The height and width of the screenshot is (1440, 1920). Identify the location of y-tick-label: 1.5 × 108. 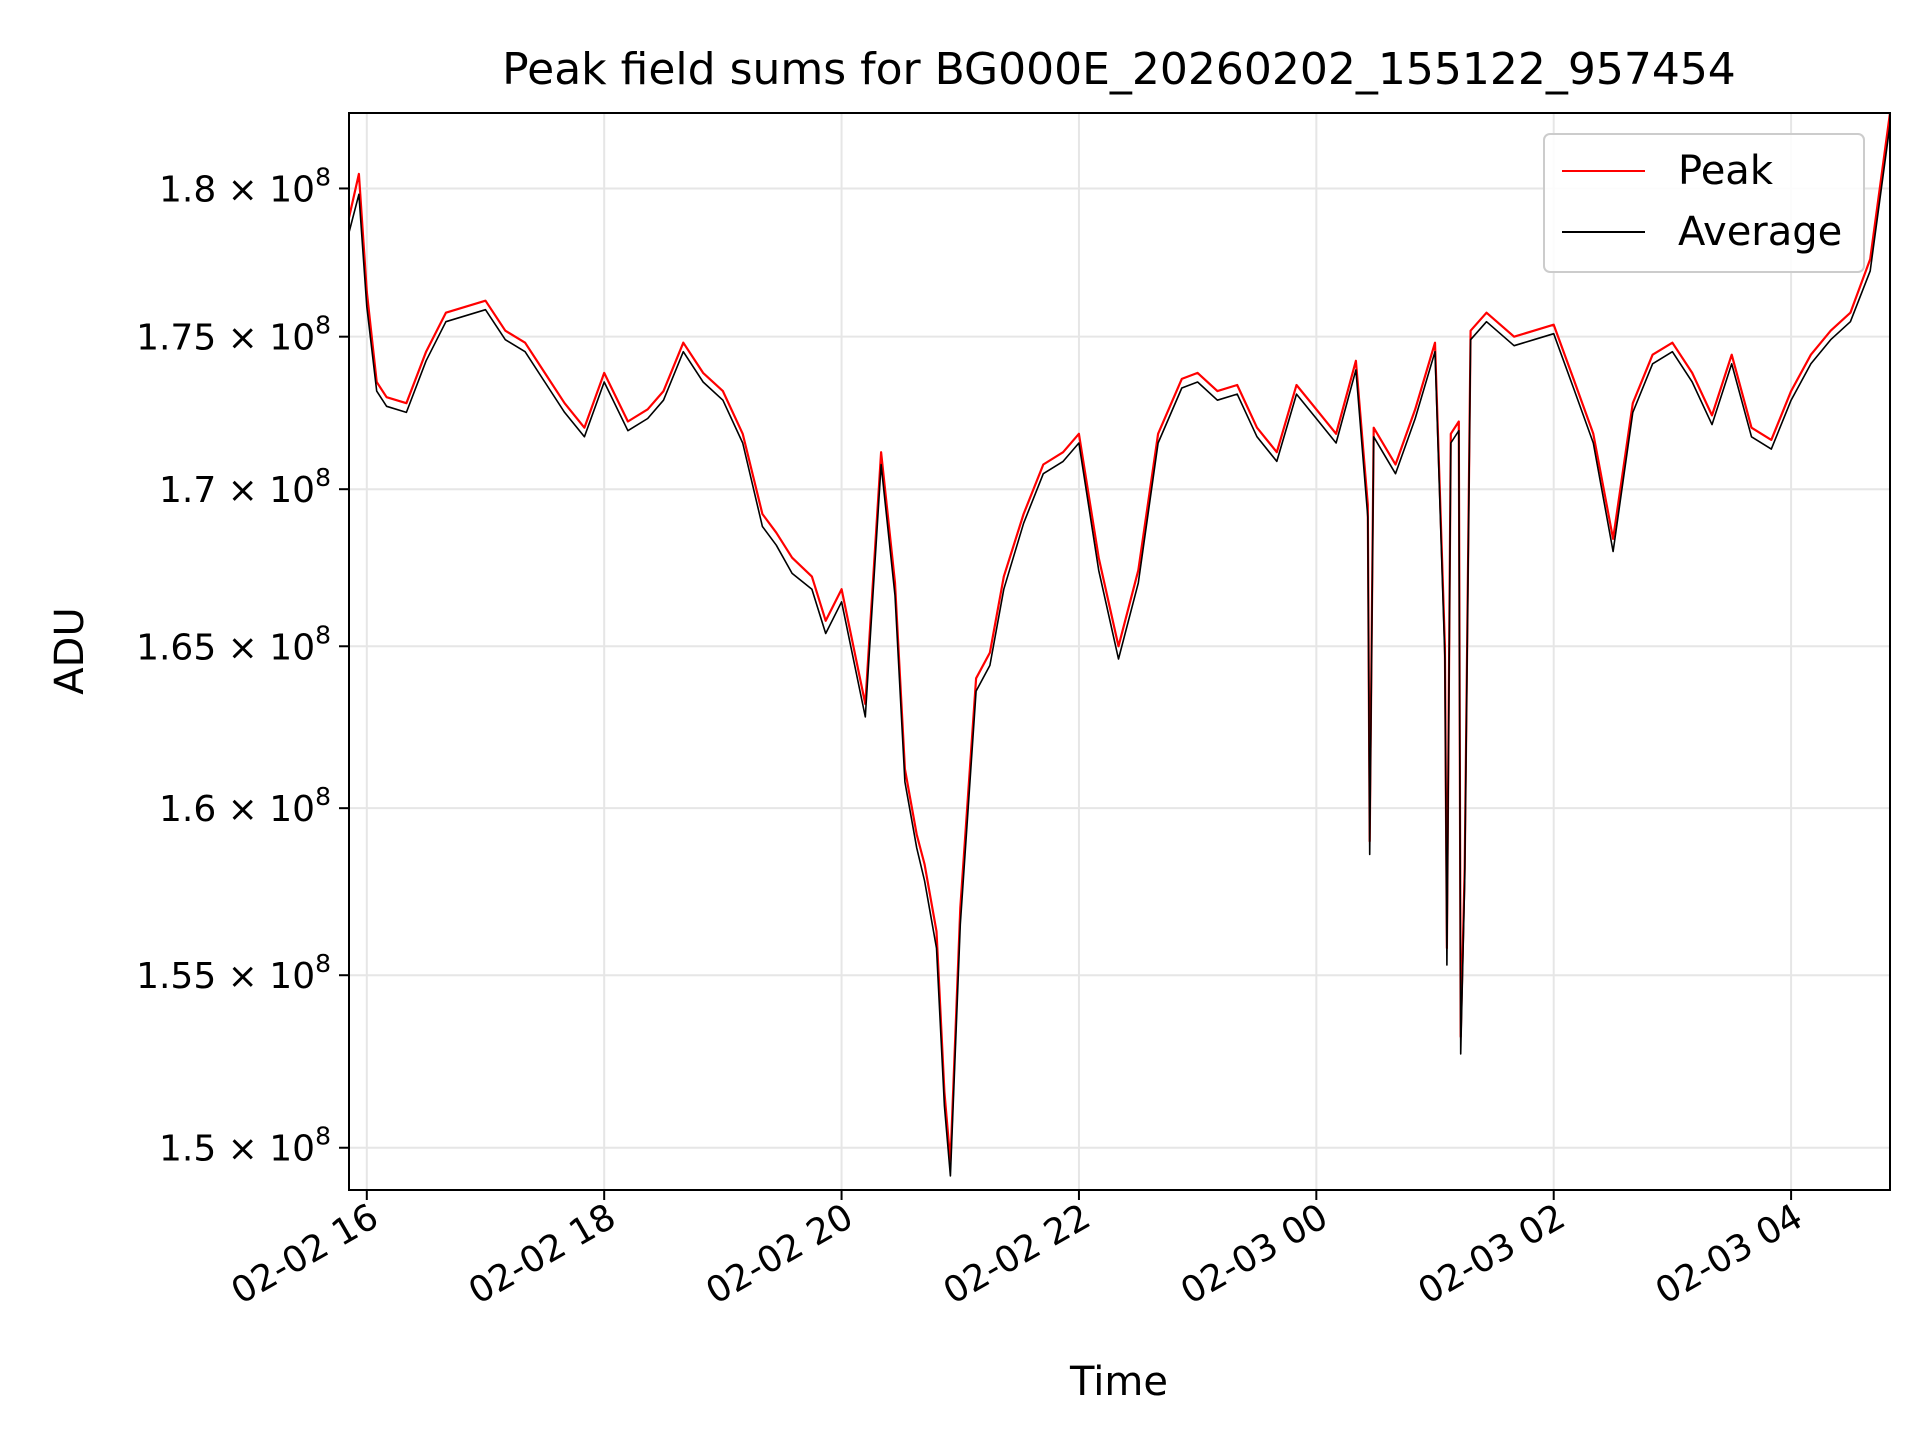
(245, 1146).